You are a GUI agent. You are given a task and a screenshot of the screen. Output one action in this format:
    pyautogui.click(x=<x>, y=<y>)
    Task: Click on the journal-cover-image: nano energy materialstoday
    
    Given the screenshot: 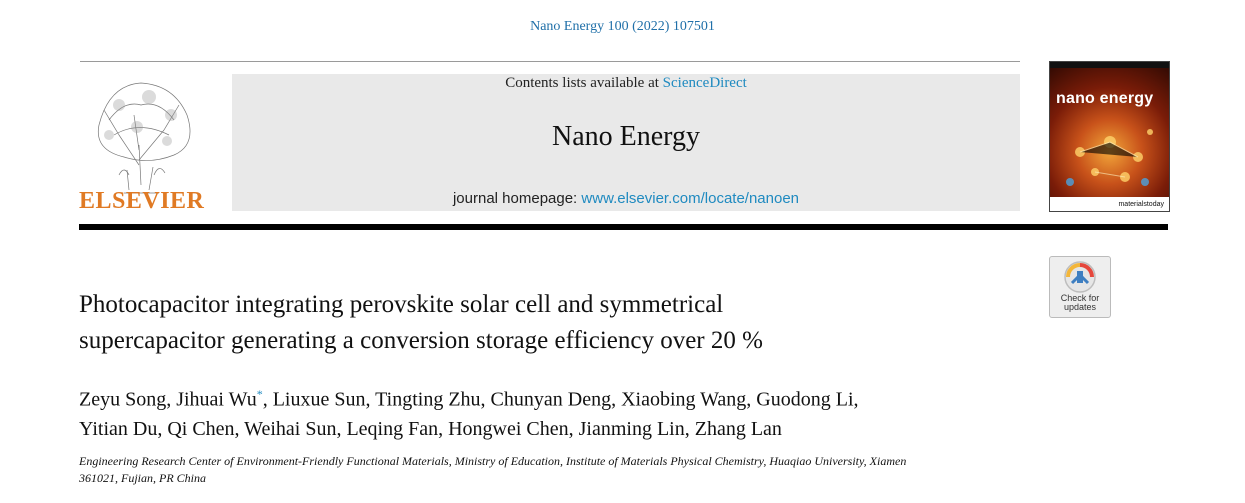 What is the action you would take?
    pyautogui.click(x=1109, y=136)
    